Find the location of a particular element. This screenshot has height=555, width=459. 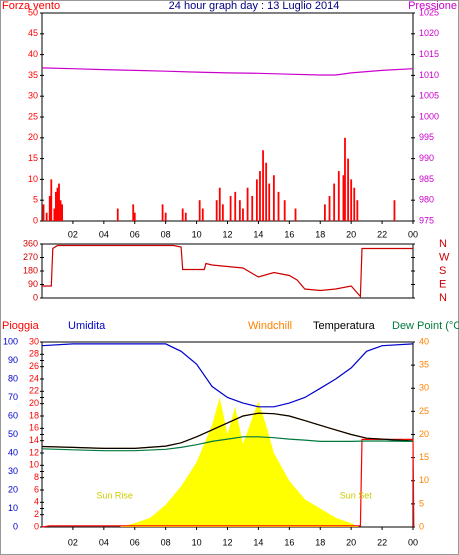

plot-frame is located at coordinates (227, 271).